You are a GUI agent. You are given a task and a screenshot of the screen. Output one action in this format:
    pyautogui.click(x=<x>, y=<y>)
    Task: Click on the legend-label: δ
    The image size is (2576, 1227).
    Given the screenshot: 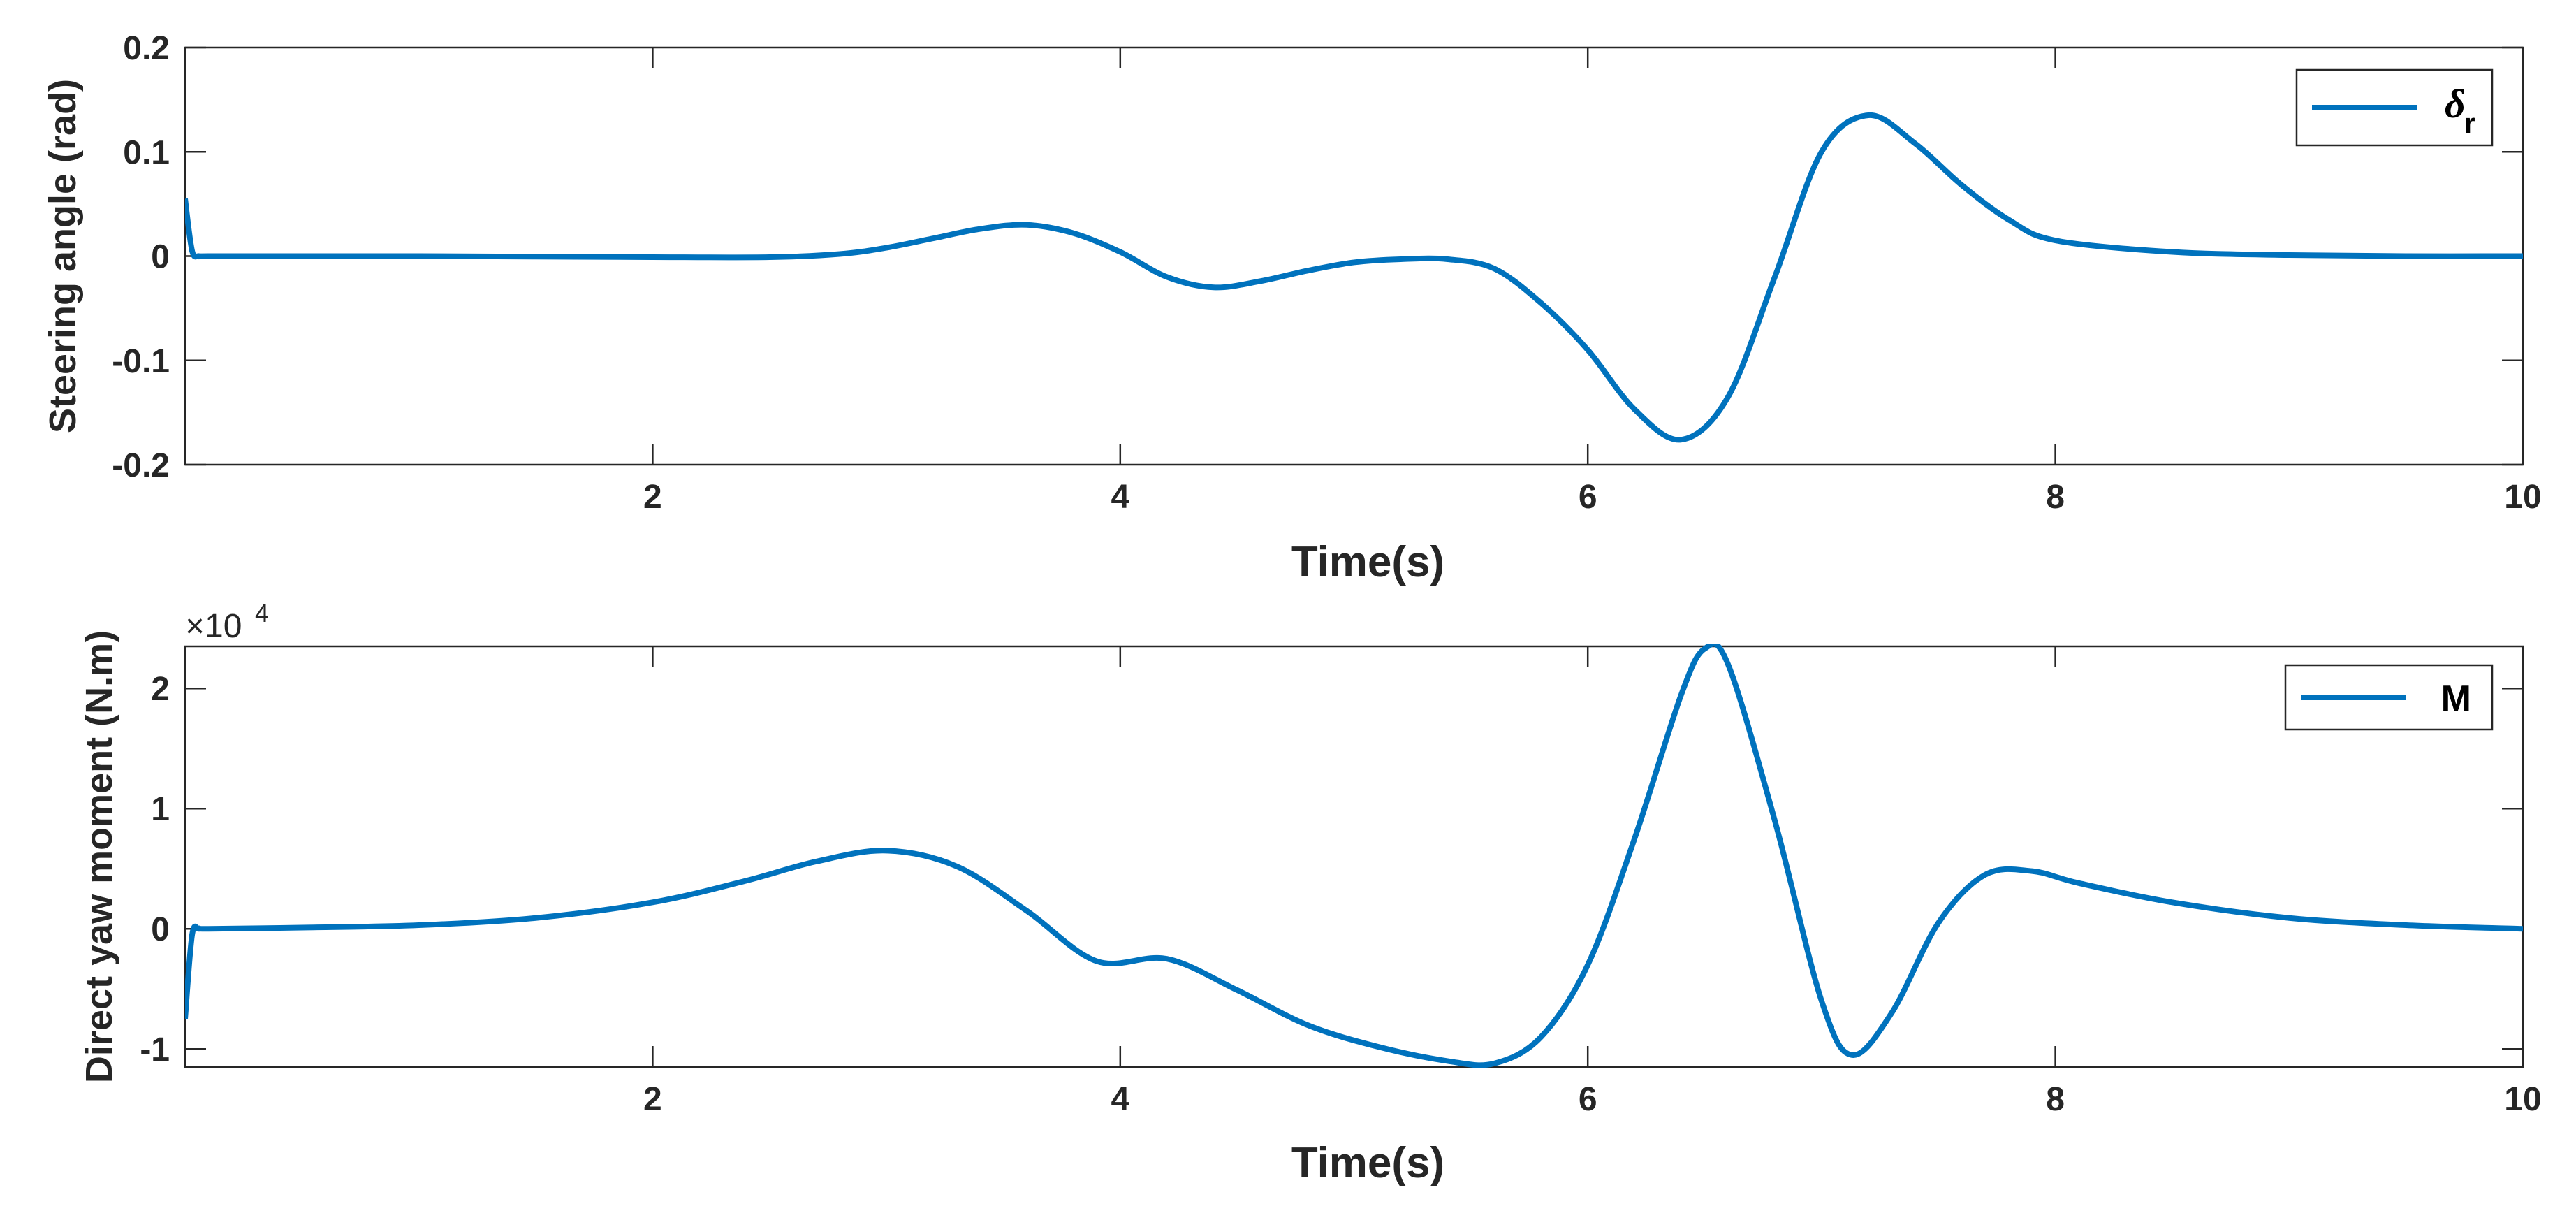 What is the action you would take?
    pyautogui.click(x=2455, y=103)
    